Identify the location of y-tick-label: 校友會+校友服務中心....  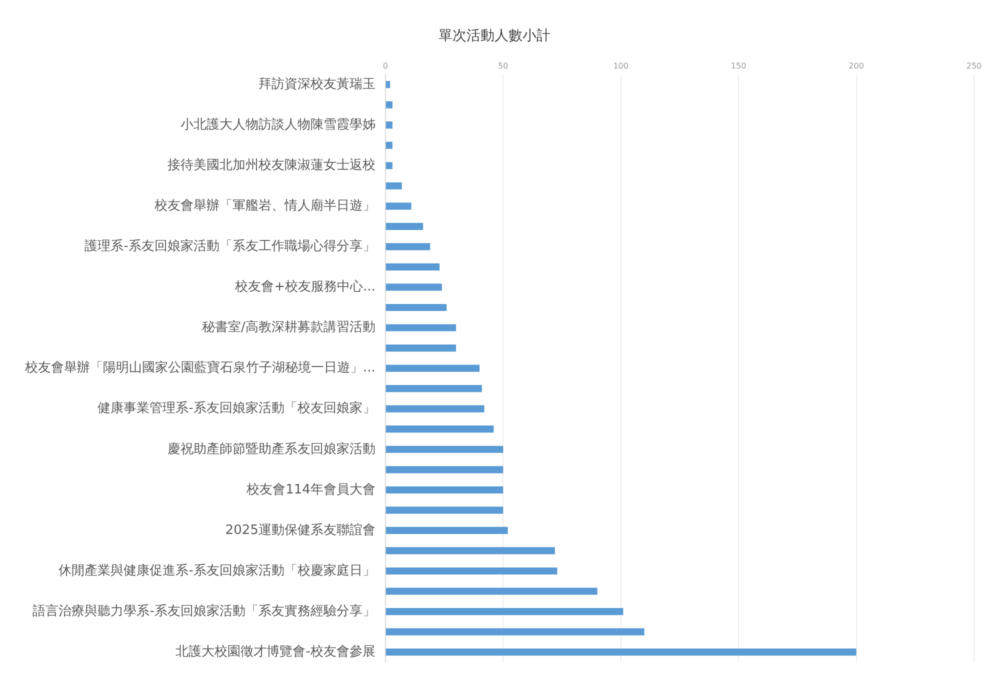
(305, 286).